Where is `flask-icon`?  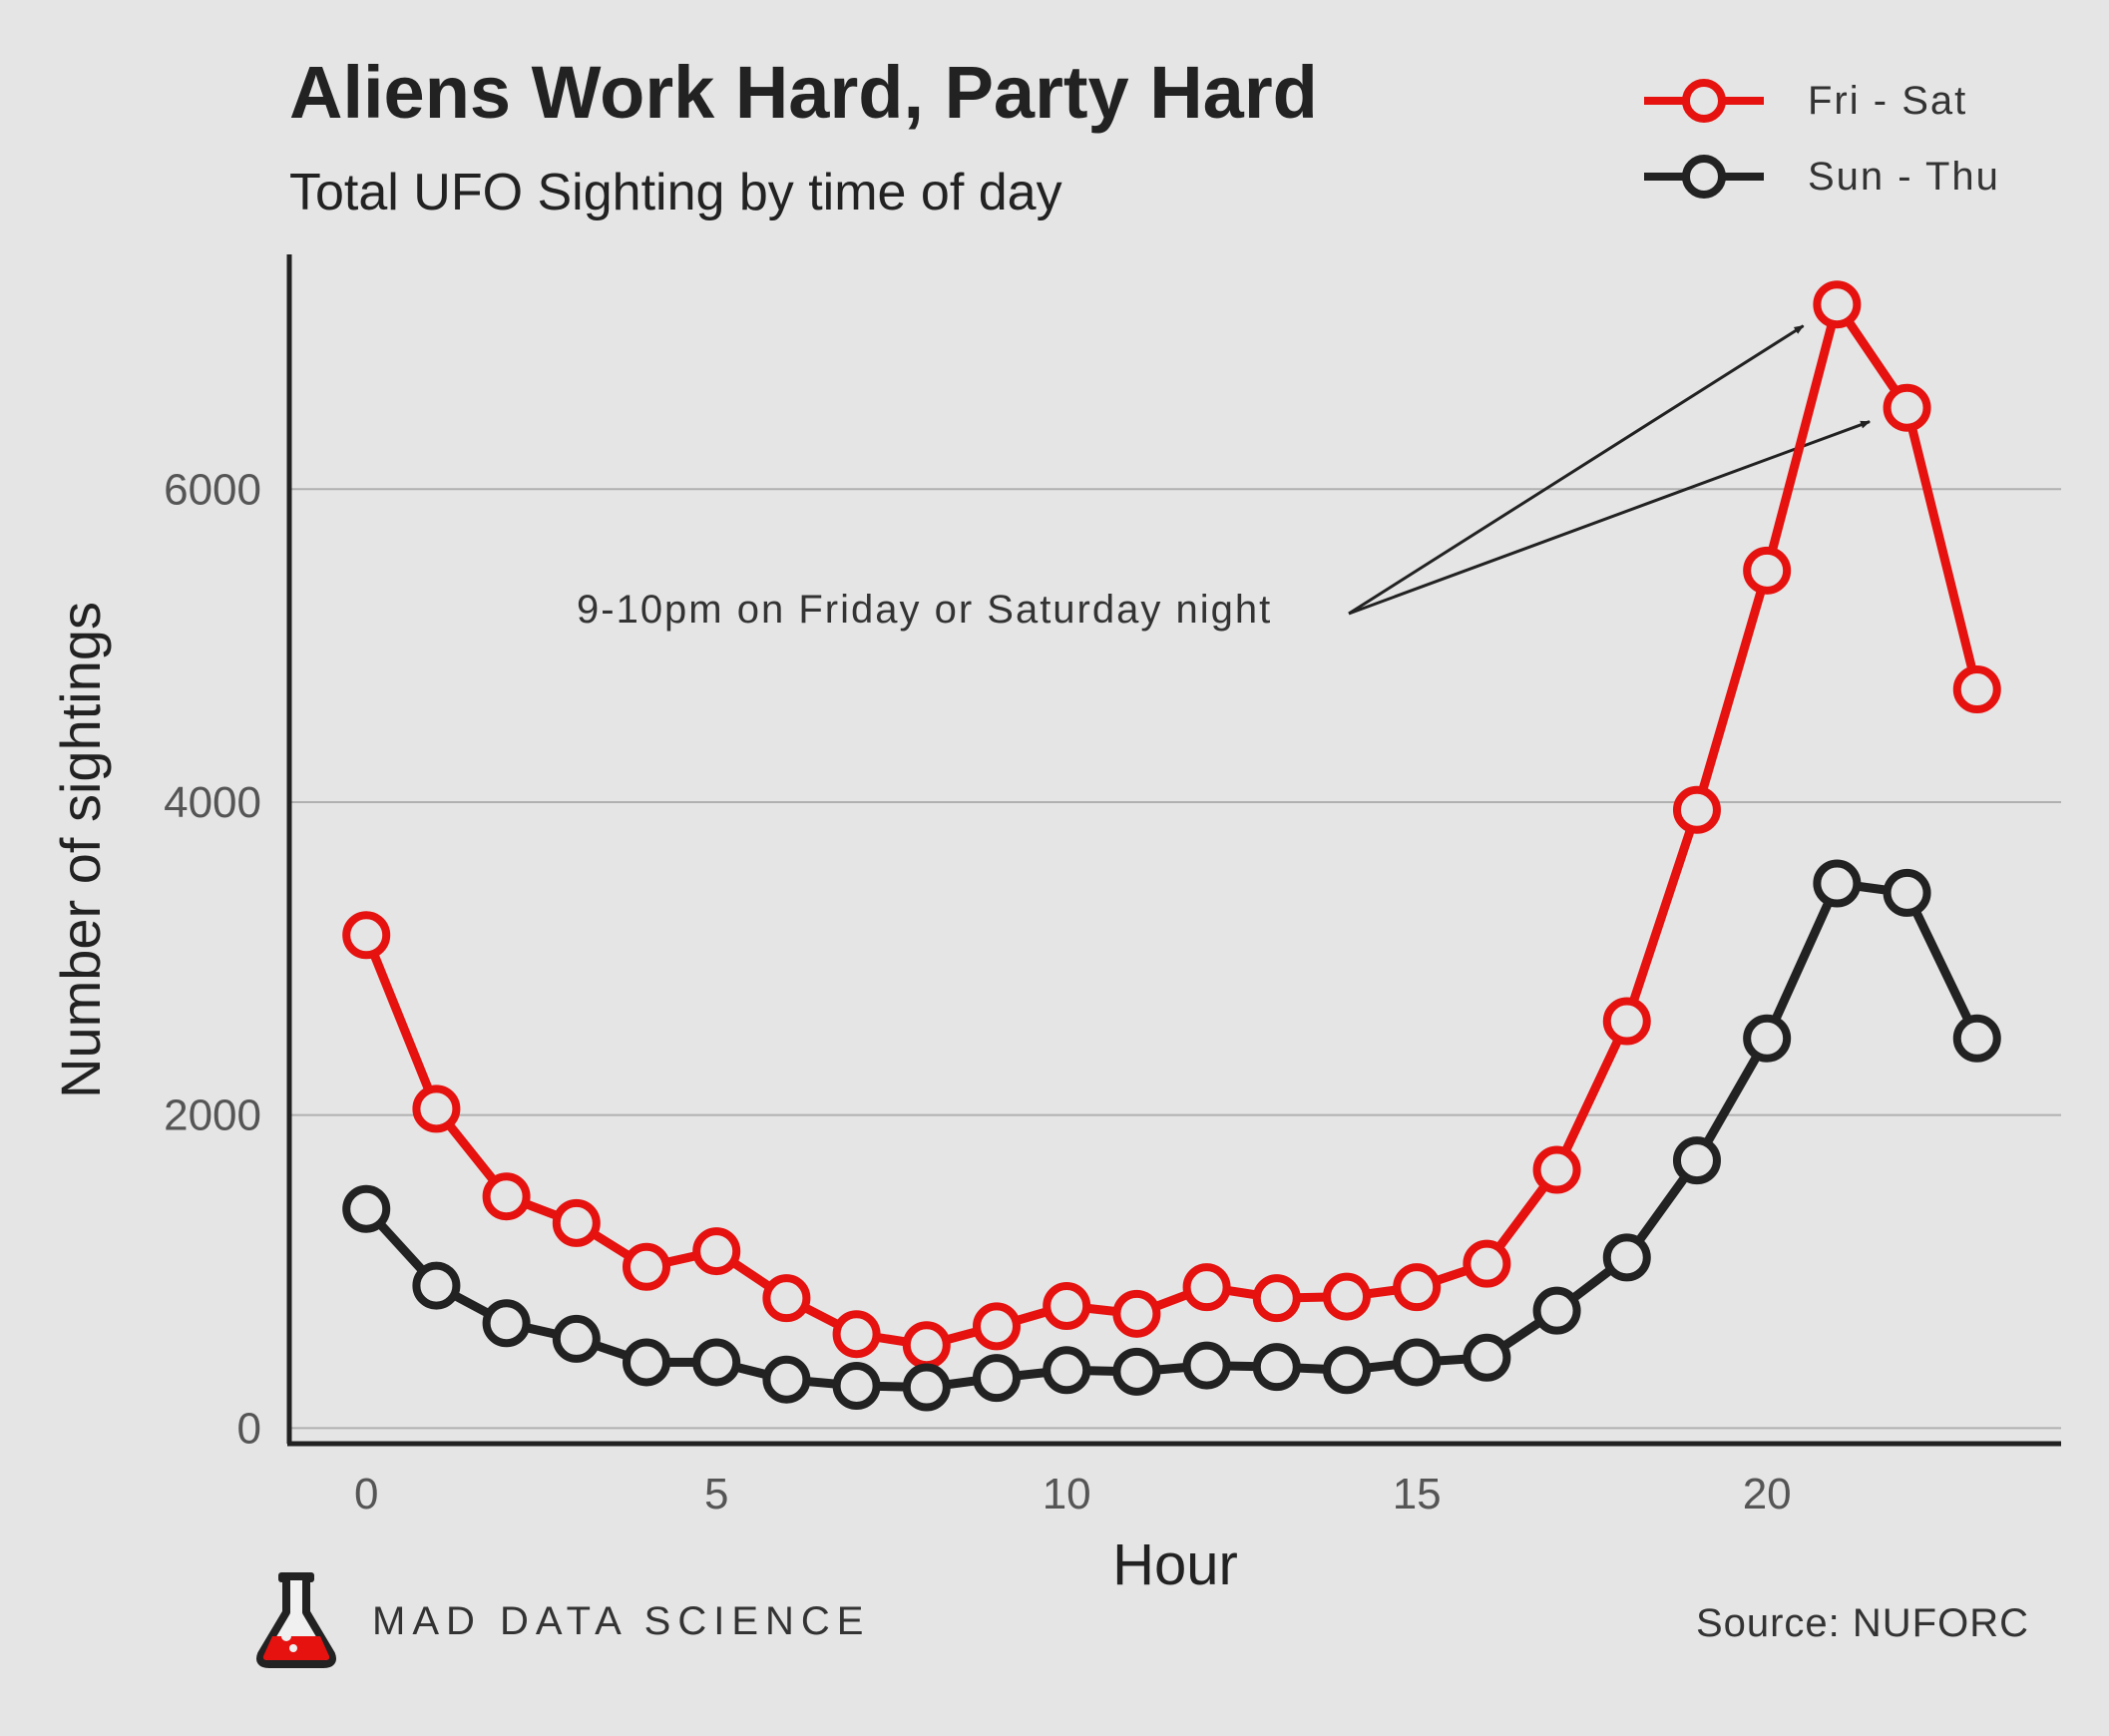 flask-icon is located at coordinates (296, 1620).